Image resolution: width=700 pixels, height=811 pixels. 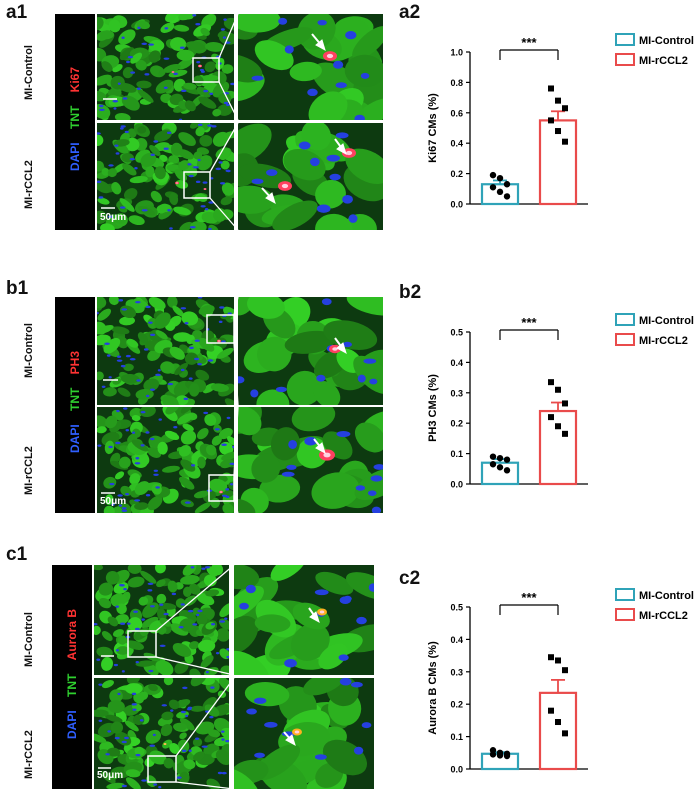 What do you see at coordinates (410, 292) in the screenshot?
I see `panel-label-b2: b2` at bounding box center [410, 292].